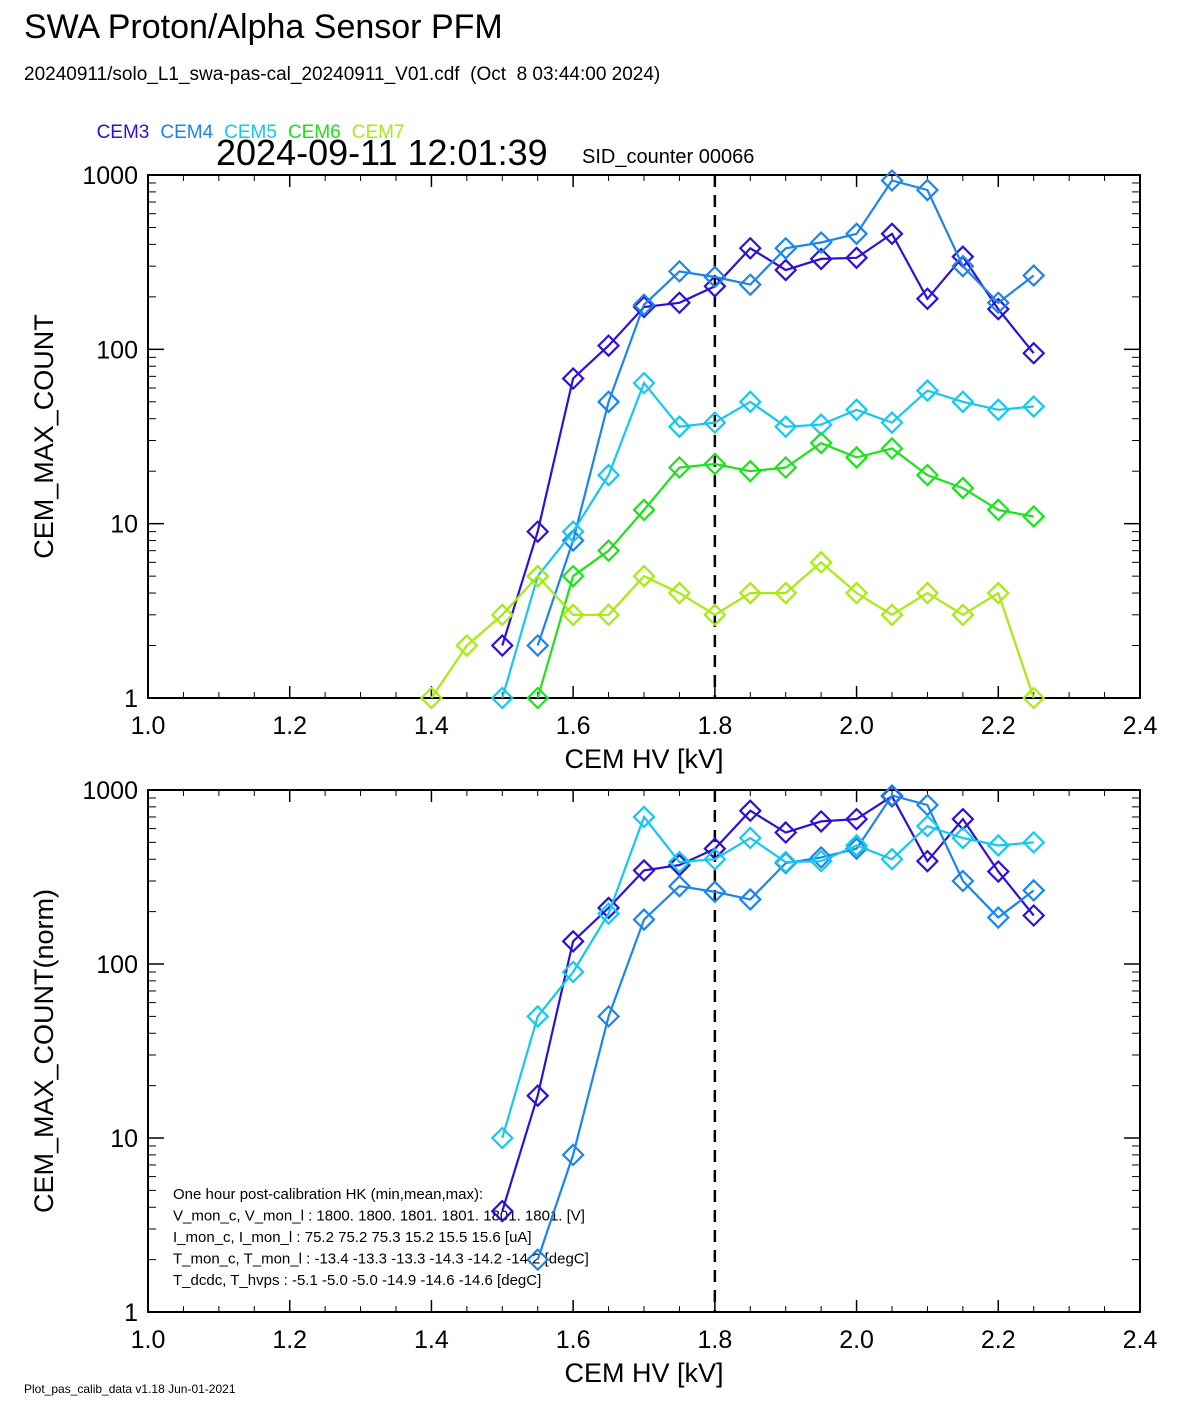 The height and width of the screenshot is (1411, 1201). I want to click on top-series-cem3, so click(768, 440).